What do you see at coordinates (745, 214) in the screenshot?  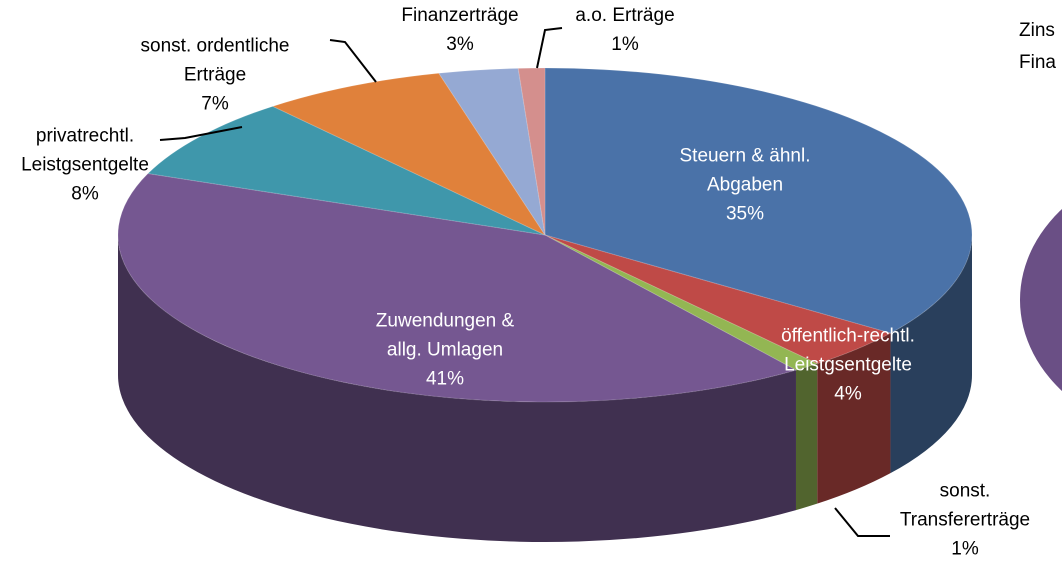 I see `value-label: 35%` at bounding box center [745, 214].